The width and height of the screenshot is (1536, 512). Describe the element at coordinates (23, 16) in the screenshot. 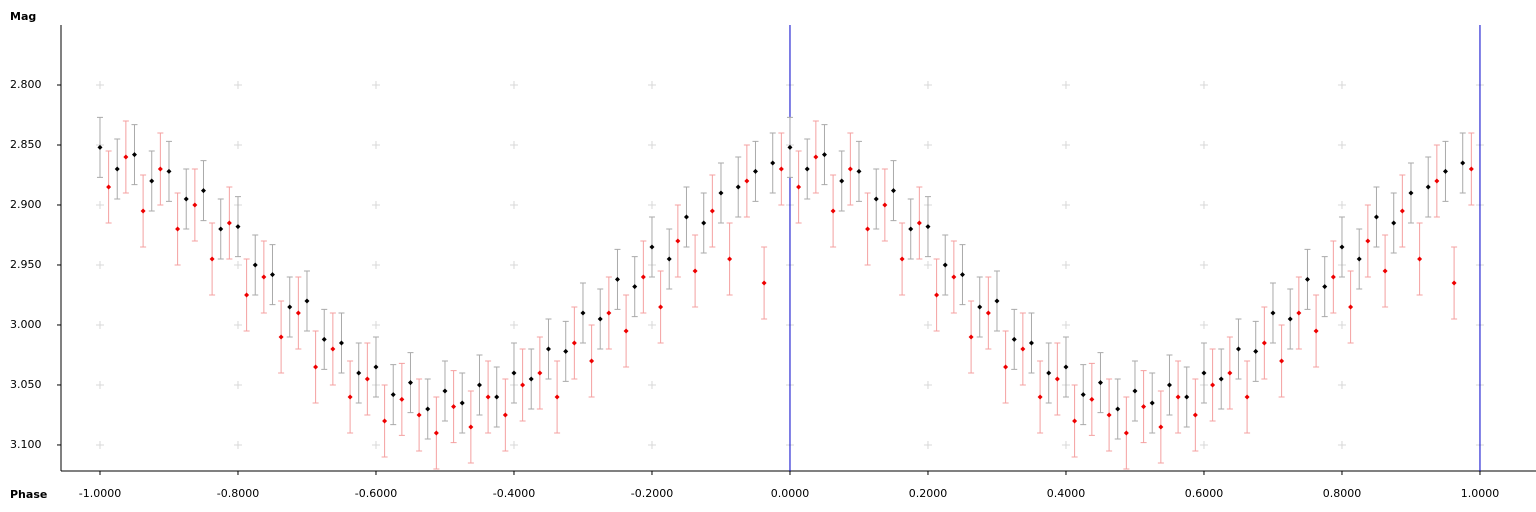

I see `y-axis-label: Mag` at that location.